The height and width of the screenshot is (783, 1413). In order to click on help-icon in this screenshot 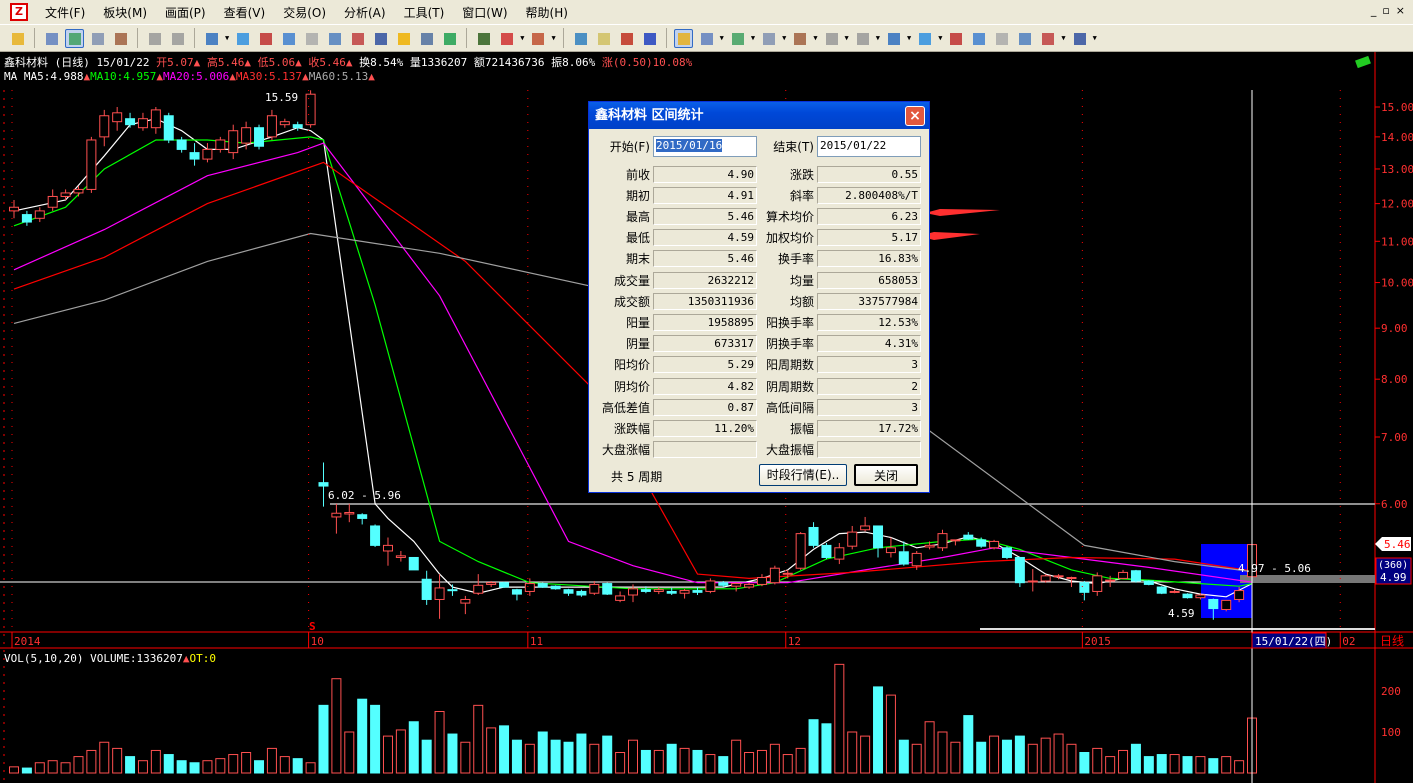, I will do `click(649, 38)`.